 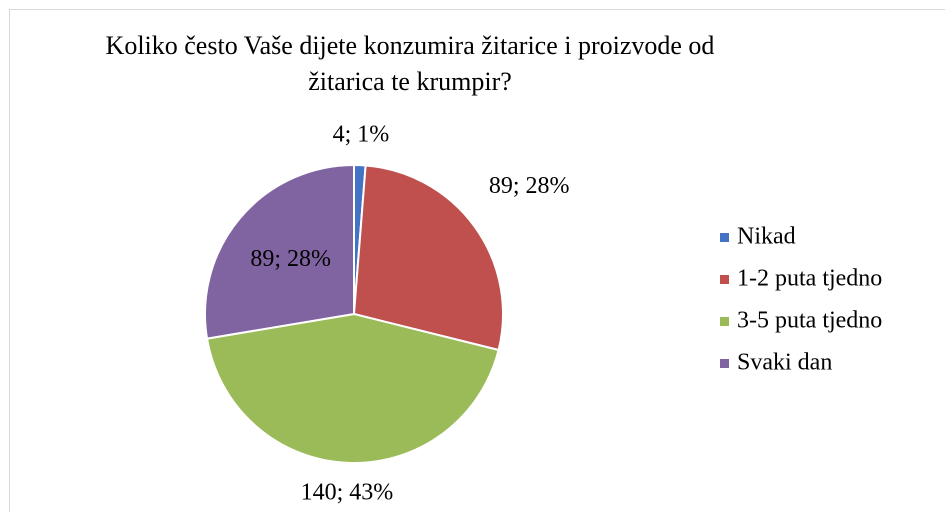 What do you see at coordinates (361, 135) in the screenshot?
I see `data-label: 4; 1%` at bounding box center [361, 135].